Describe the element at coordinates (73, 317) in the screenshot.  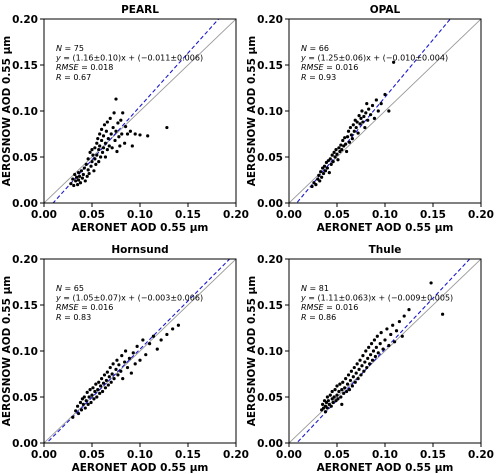
I see `r-annotation: R = 0.83` at that location.